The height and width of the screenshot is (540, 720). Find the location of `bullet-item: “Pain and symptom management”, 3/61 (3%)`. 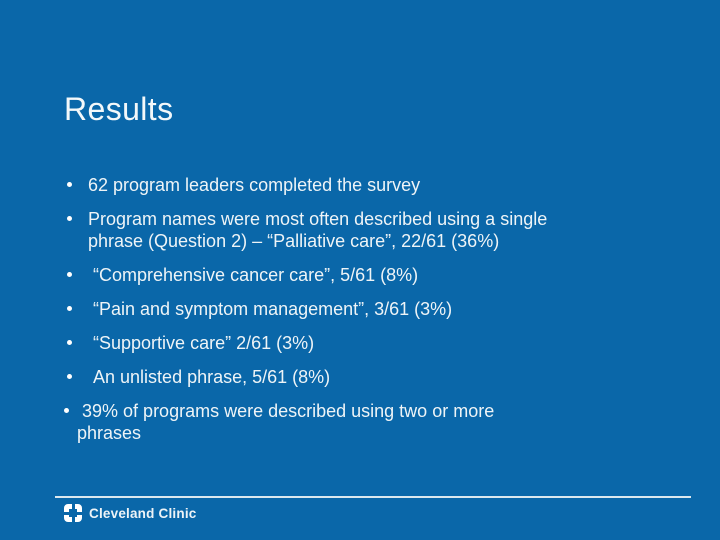

bullet-item: “Pain and symptom management”, 3/61 (3%) is located at coordinates (330, 309).